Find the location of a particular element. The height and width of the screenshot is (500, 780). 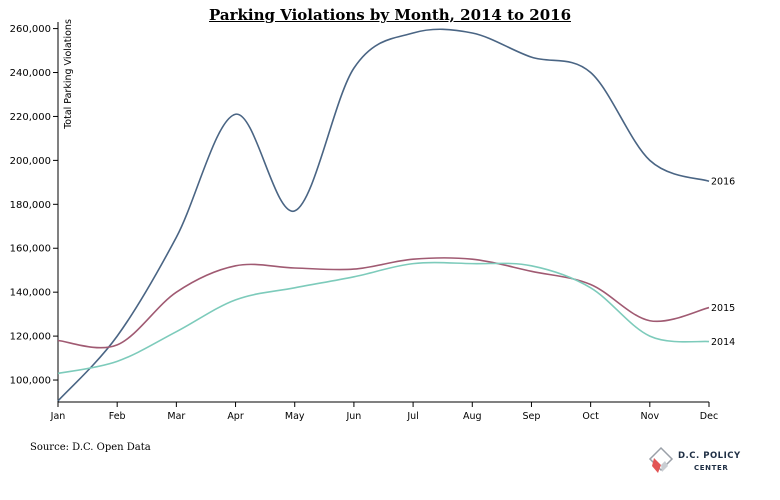

y-tick-label: 200,000 is located at coordinates (30, 161).